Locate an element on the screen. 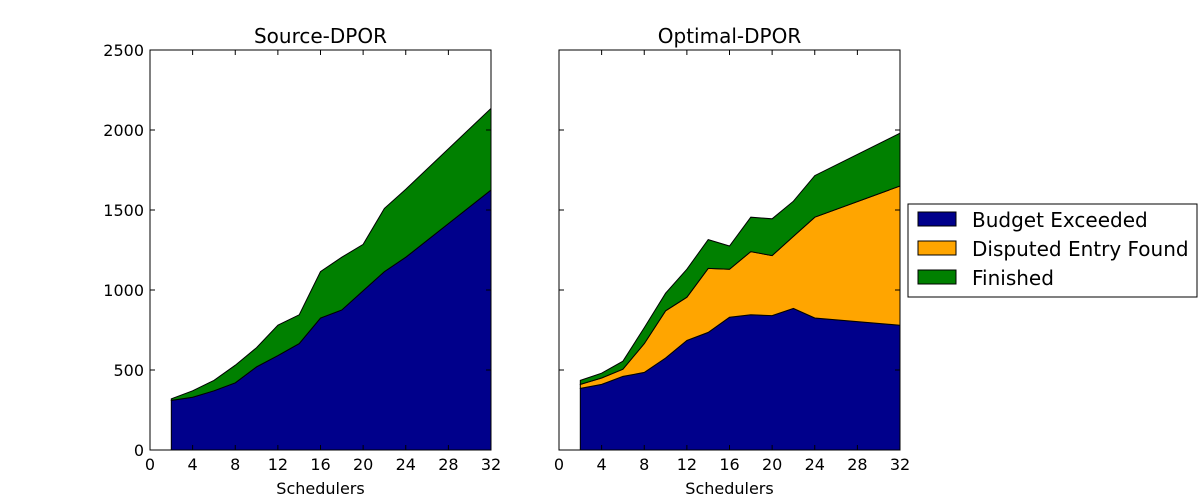 This screenshot has width=1200, height=500. legend-label-disputed-entry-found: Disputed Entry Found is located at coordinates (1080, 249).